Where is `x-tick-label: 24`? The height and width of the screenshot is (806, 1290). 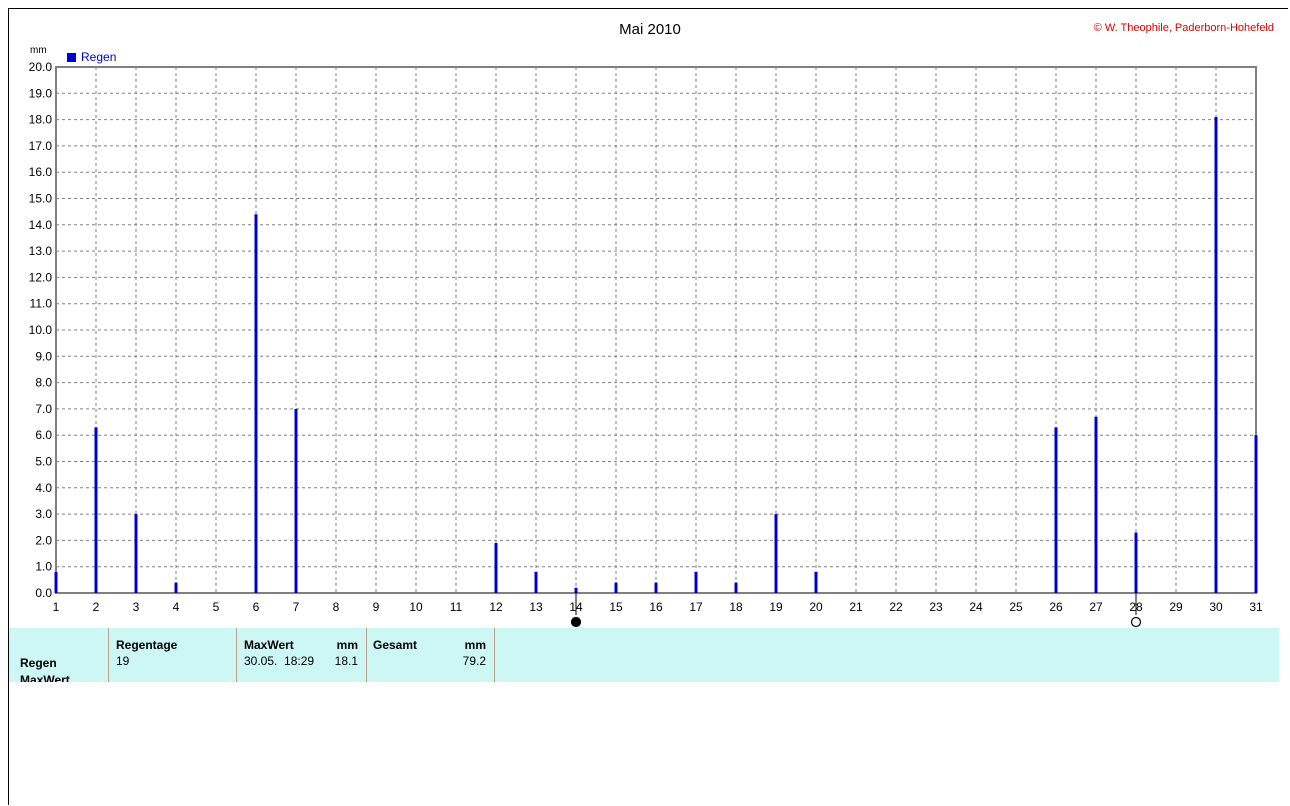
x-tick-label: 24 is located at coordinates (976, 607).